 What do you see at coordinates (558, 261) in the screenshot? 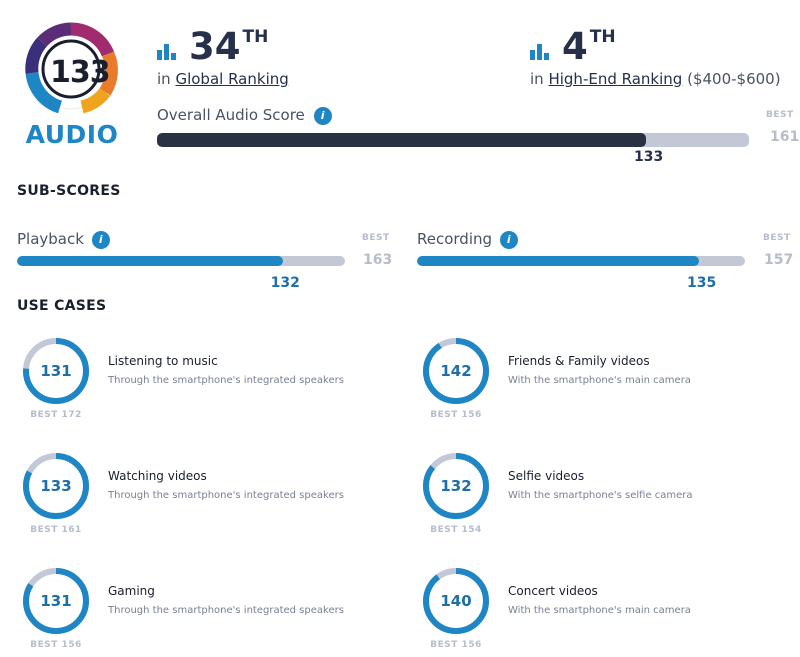
I see `recording-fill` at bounding box center [558, 261].